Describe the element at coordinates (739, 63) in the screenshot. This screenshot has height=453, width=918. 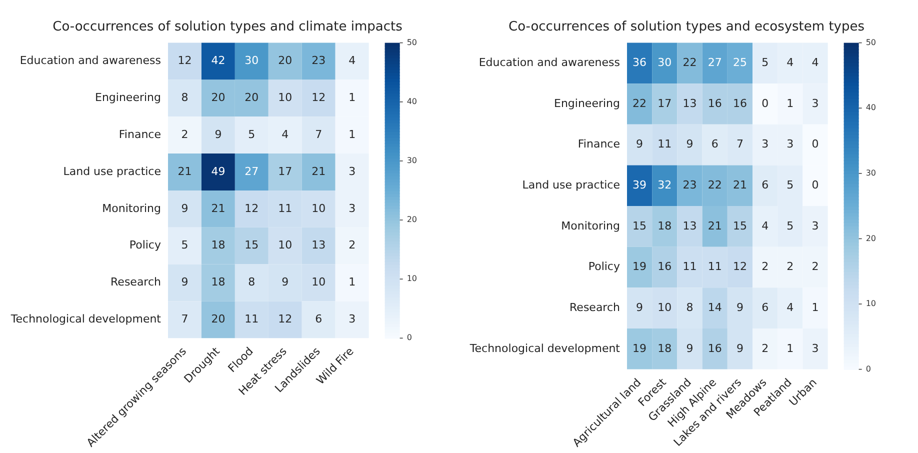
I see `data-label: 25` at that location.